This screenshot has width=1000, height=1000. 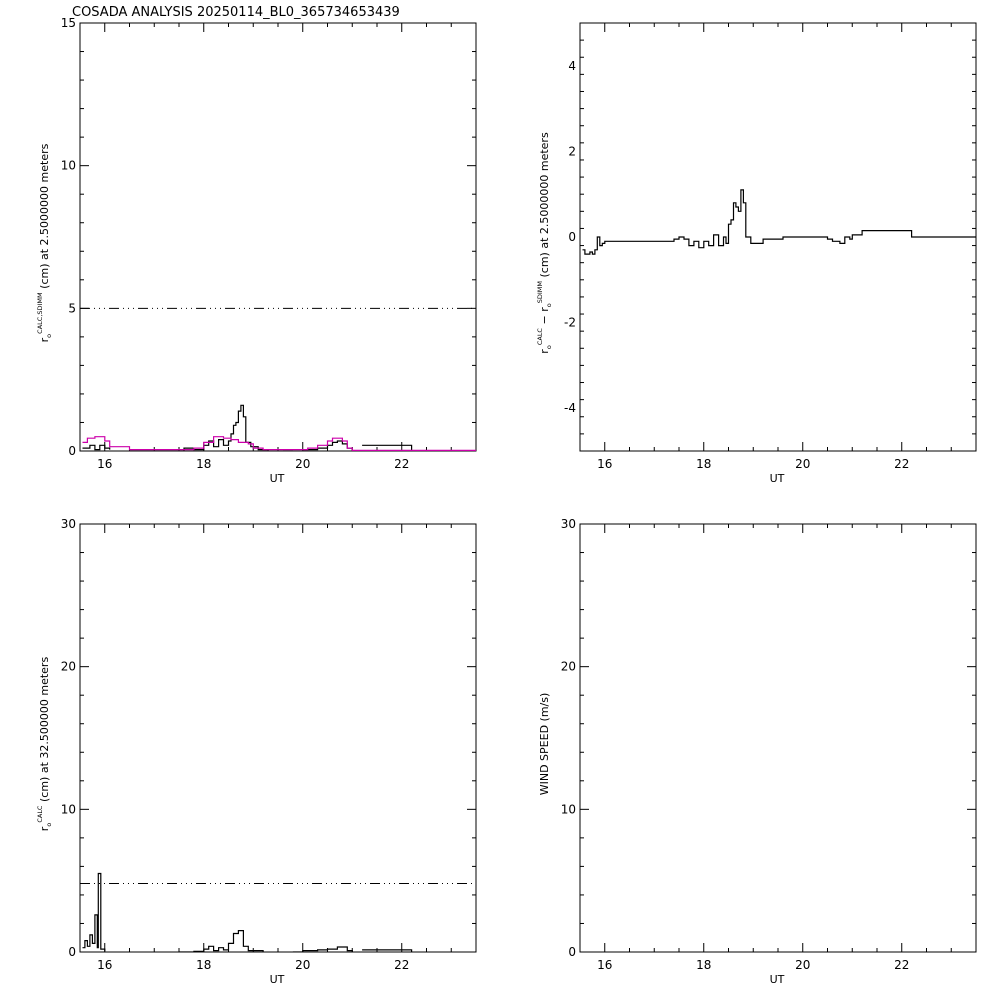 What do you see at coordinates (44, 731) in the screenshot?
I see `y-axis-label-part: (cm) at 32.500000 meters` at bounding box center [44, 731].